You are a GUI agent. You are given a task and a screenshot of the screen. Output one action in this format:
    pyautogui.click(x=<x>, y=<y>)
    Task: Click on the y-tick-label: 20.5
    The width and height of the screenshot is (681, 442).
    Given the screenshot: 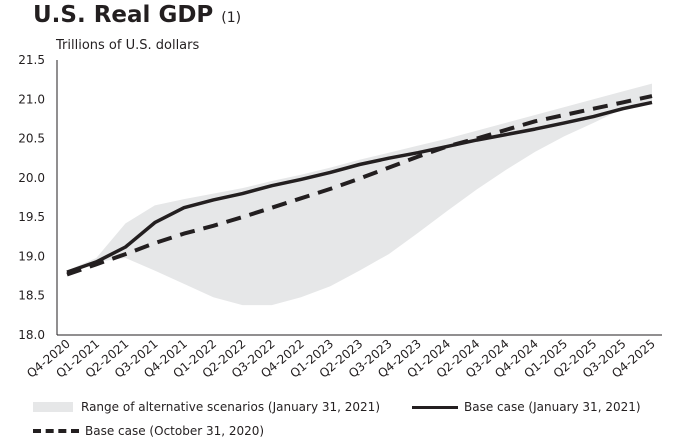 What is the action you would take?
    pyautogui.click(x=31, y=139)
    